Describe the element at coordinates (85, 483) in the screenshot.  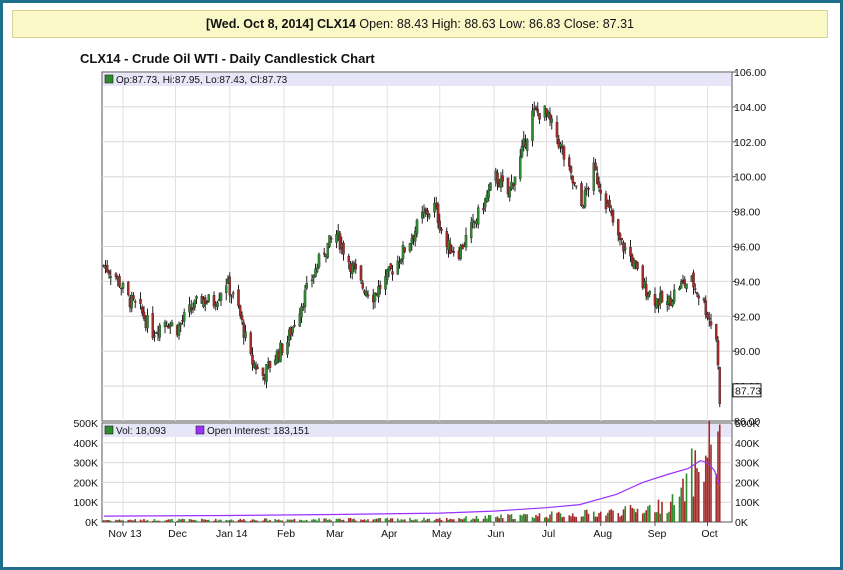
I see `volume-tick-label-left: 200K` at that location.